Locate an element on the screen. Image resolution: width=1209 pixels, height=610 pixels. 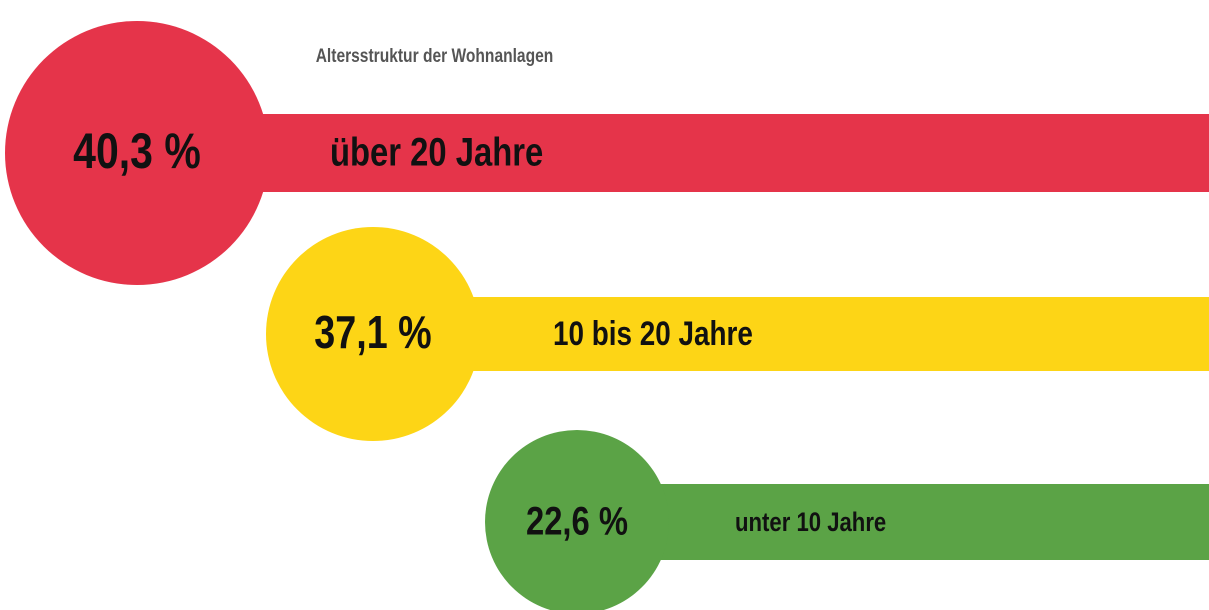
value-label: 22,6 % is located at coordinates (577, 520).